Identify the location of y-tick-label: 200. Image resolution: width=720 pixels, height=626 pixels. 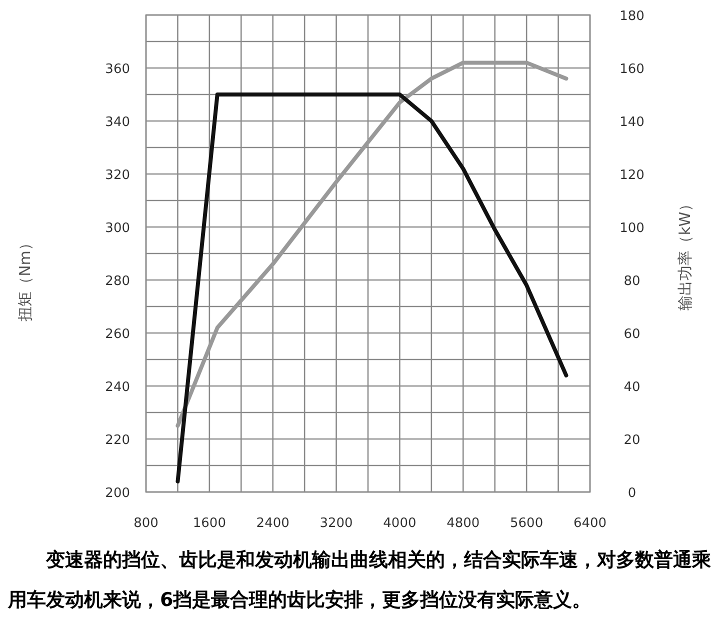
(117, 493).